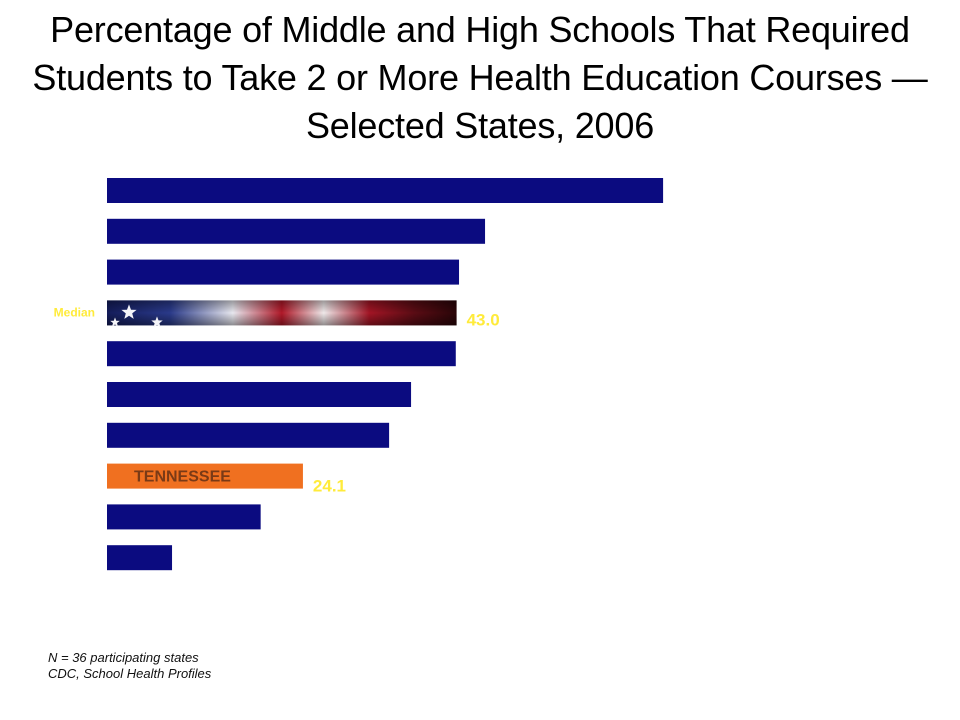 Image resolution: width=960 pixels, height=720 pixels. I want to click on highlight-value-label: 24.1, so click(329, 486).